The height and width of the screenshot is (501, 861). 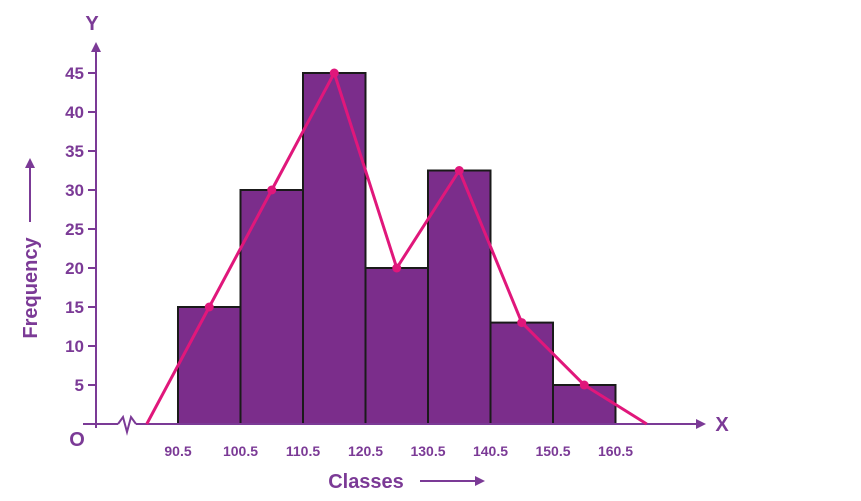 I want to click on y-ticks: 5 10 15 20 25 30 35 40 45, so click(x=80, y=229).